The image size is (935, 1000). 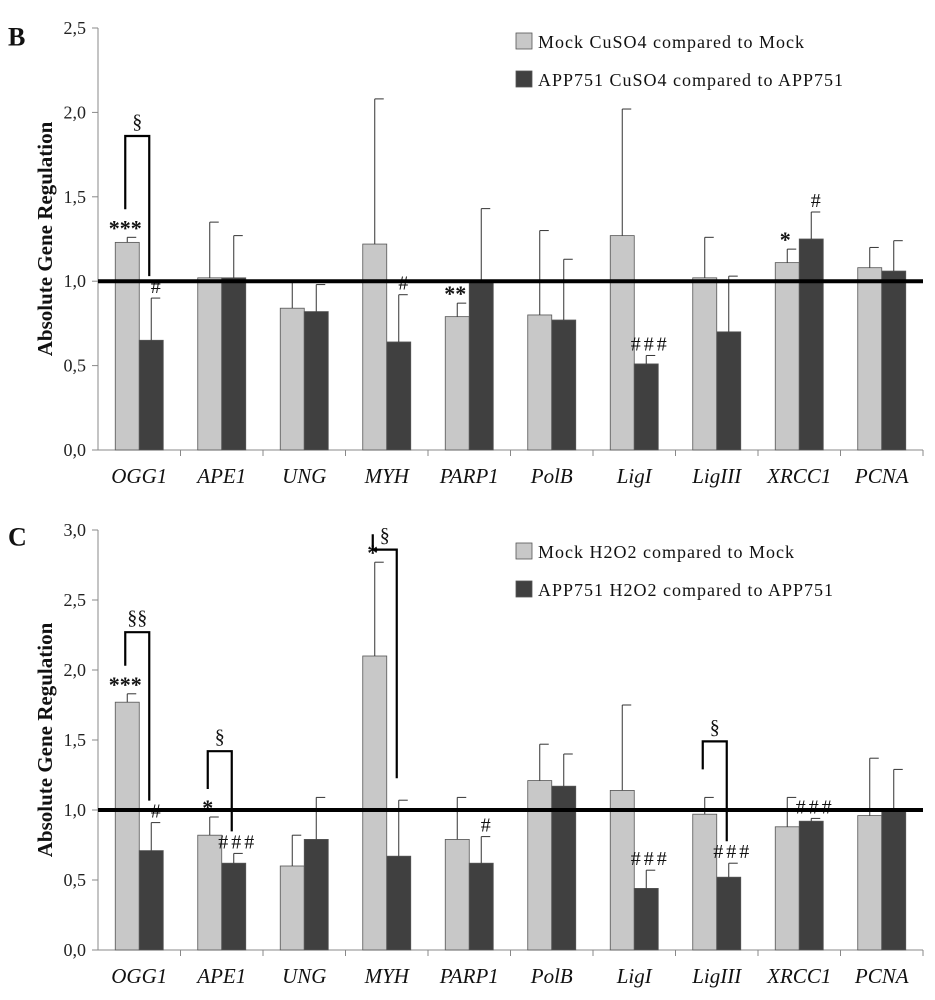 I want to click on y-tick-label: 3,0, so click(x=75, y=530).